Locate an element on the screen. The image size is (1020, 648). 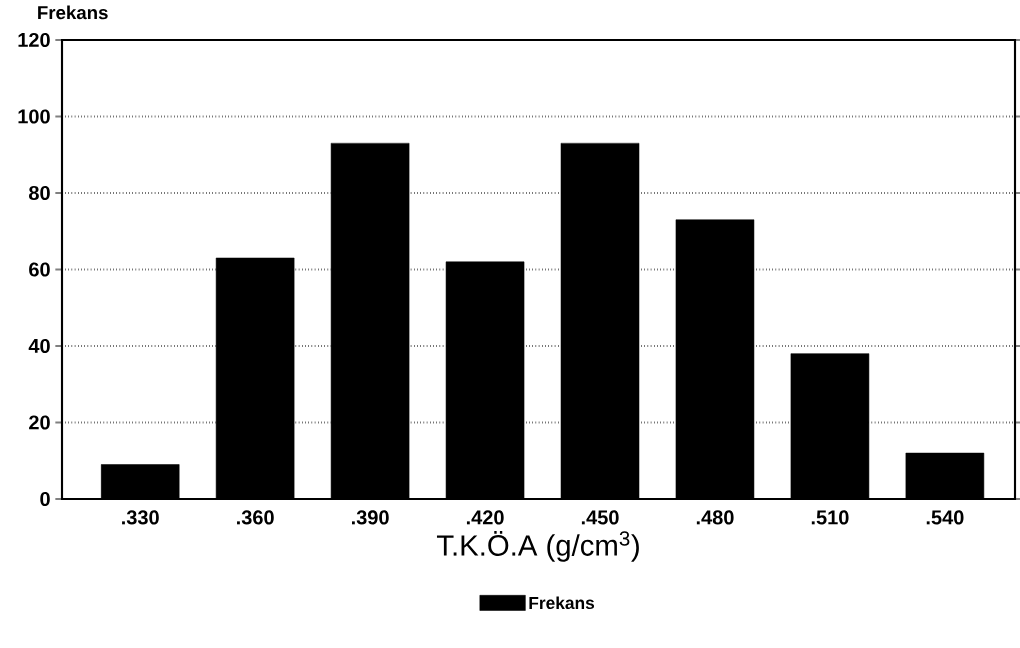
x-tick-label: .360 is located at coordinates (255, 517).